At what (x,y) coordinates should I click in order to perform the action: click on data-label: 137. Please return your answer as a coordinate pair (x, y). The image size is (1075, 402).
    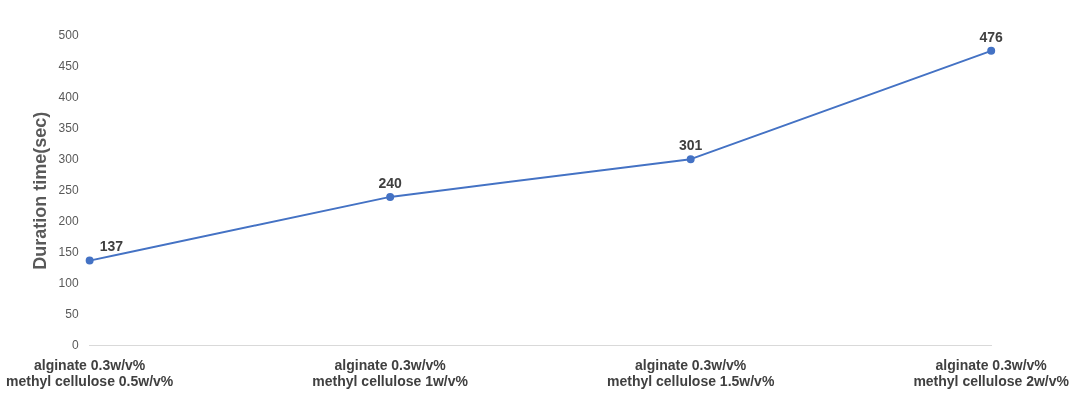
    Looking at the image, I should click on (111, 246).